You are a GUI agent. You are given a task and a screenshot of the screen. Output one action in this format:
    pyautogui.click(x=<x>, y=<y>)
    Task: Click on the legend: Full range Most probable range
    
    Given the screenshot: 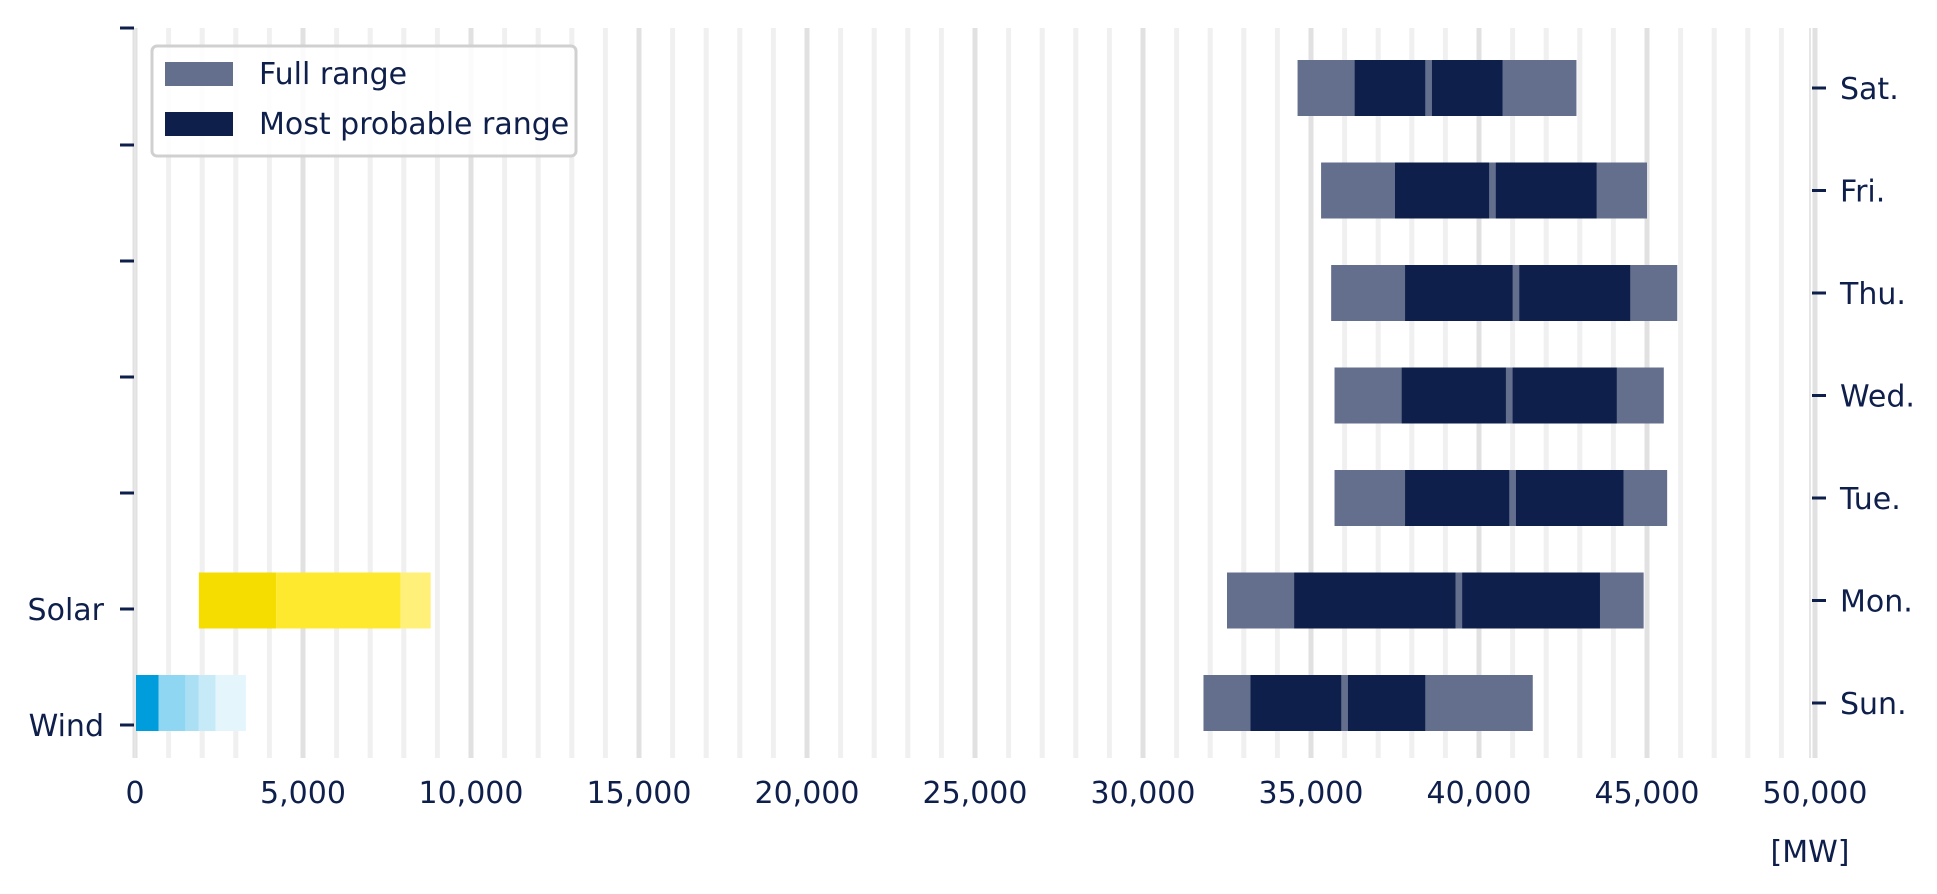 What is the action you would take?
    pyautogui.click(x=364, y=101)
    